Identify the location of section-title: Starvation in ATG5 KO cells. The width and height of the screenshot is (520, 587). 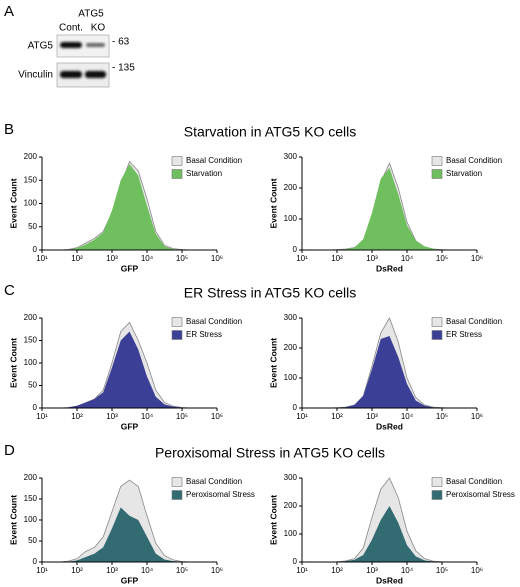
(270, 132).